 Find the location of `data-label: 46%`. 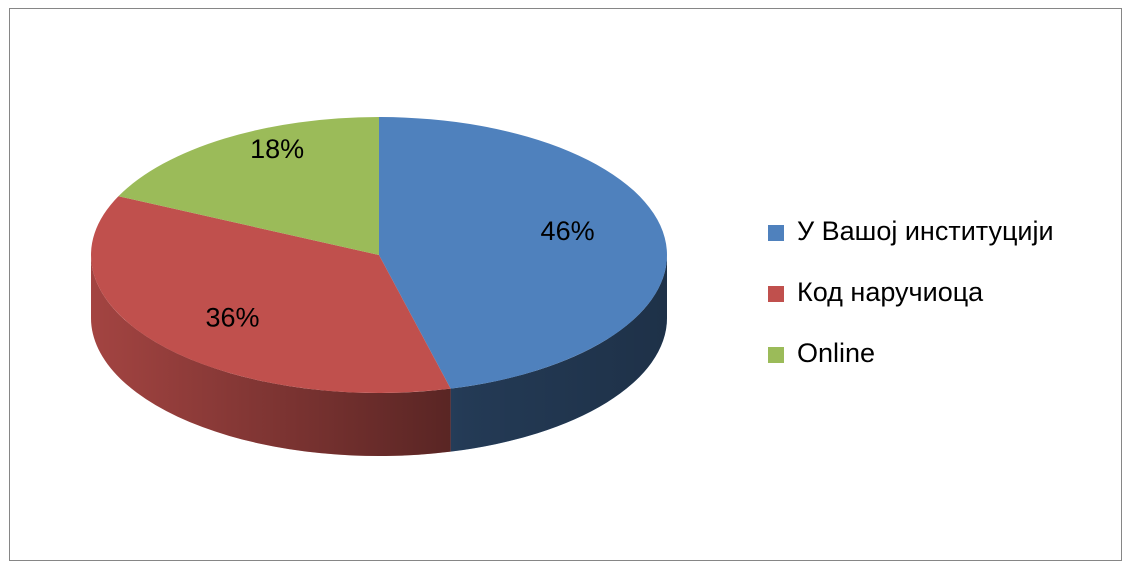

data-label: 46% is located at coordinates (568, 231).